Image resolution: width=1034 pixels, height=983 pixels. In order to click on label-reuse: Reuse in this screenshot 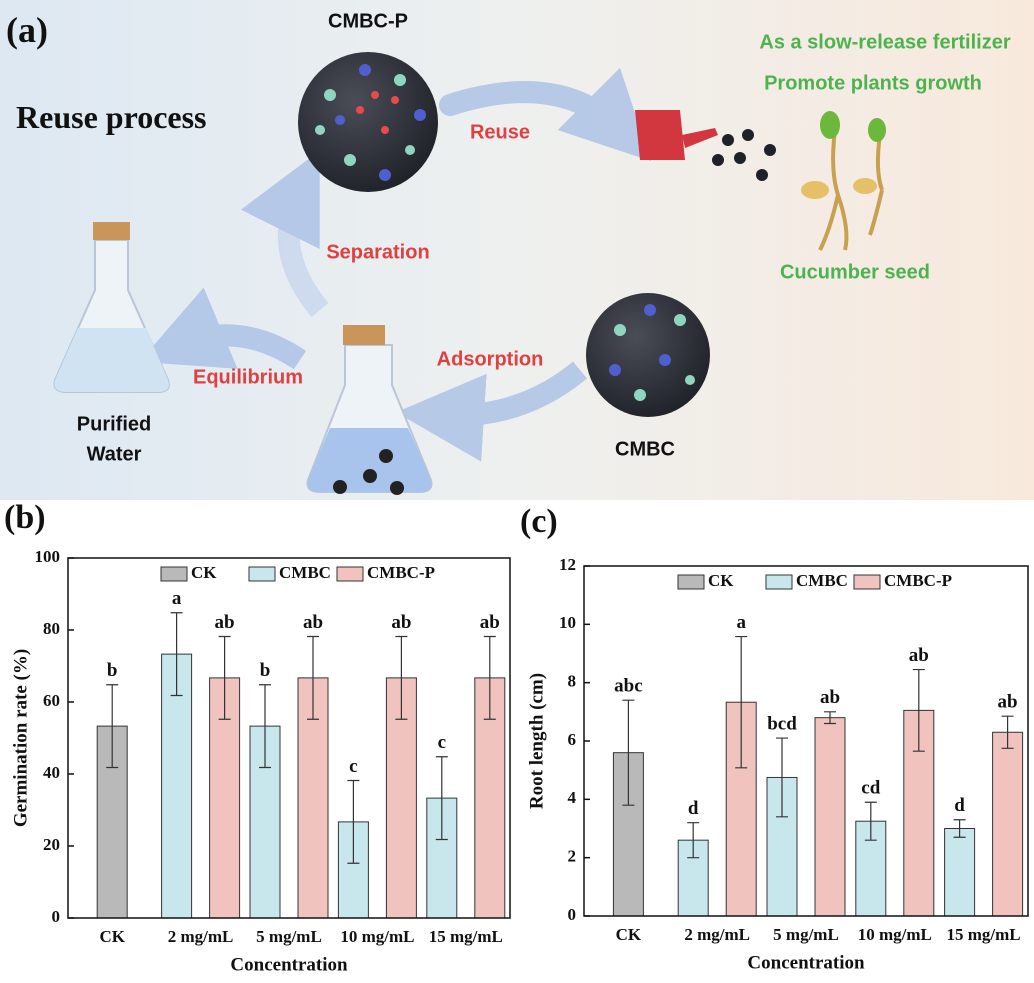, I will do `click(500, 132)`.